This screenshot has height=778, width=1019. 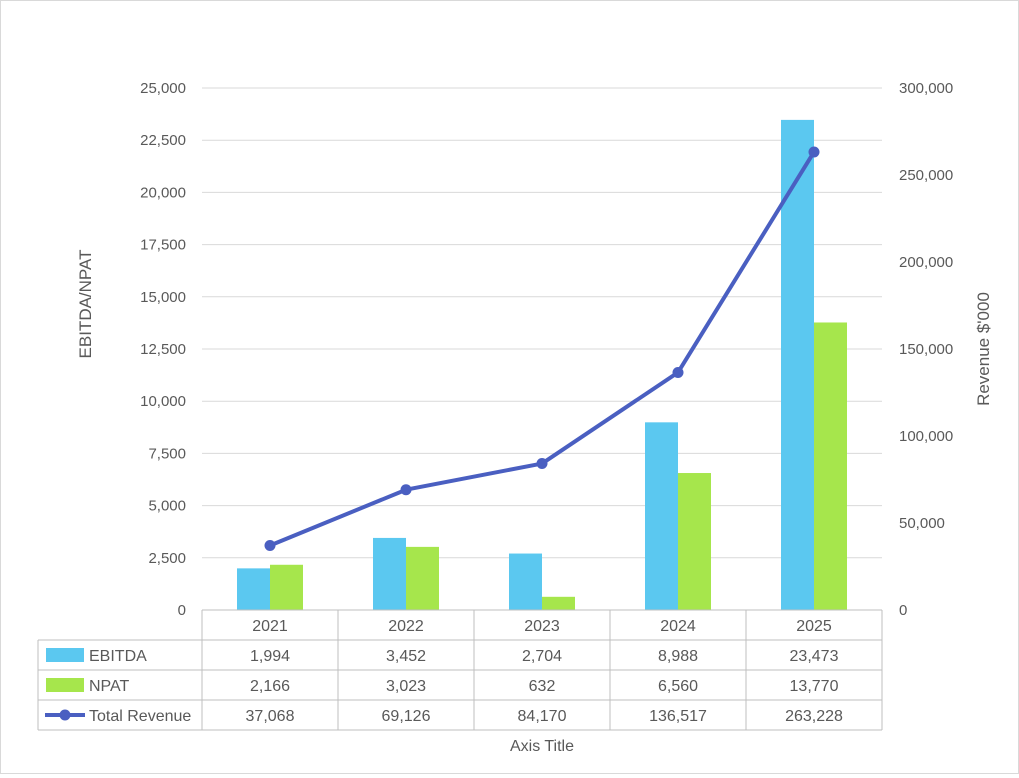 What do you see at coordinates (926, 175) in the screenshot?
I see `y2-tick-label: 250,000` at bounding box center [926, 175].